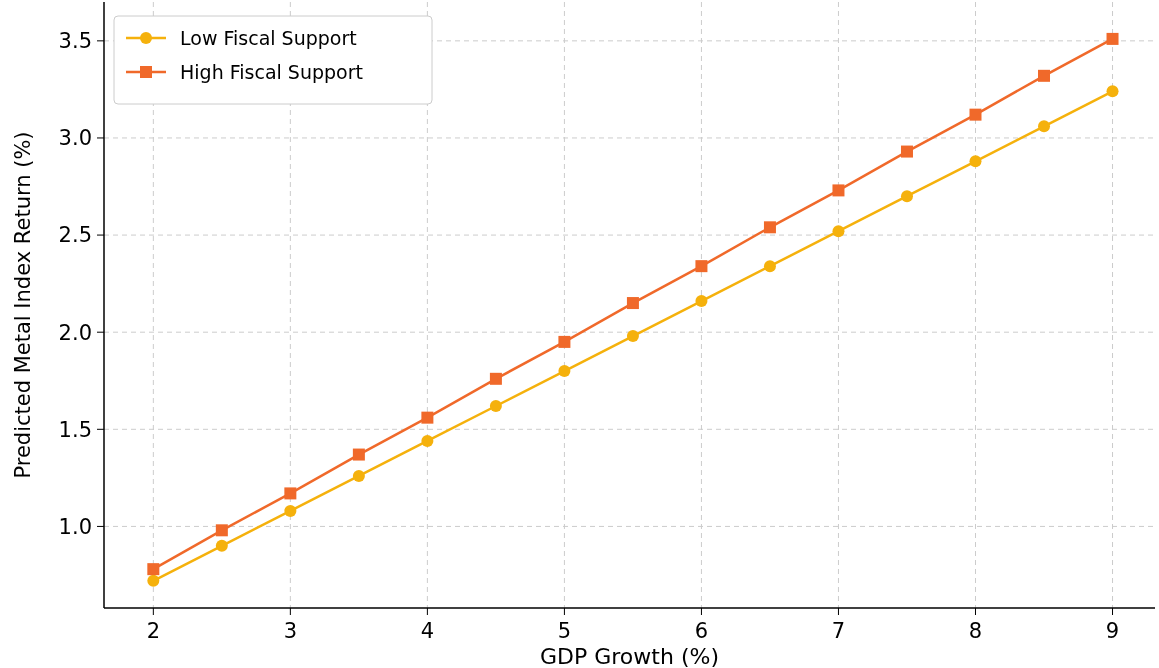 Image resolution: width=1159 pixels, height=668 pixels. I want to click on y-tick-label: 2.0, so click(75, 332).